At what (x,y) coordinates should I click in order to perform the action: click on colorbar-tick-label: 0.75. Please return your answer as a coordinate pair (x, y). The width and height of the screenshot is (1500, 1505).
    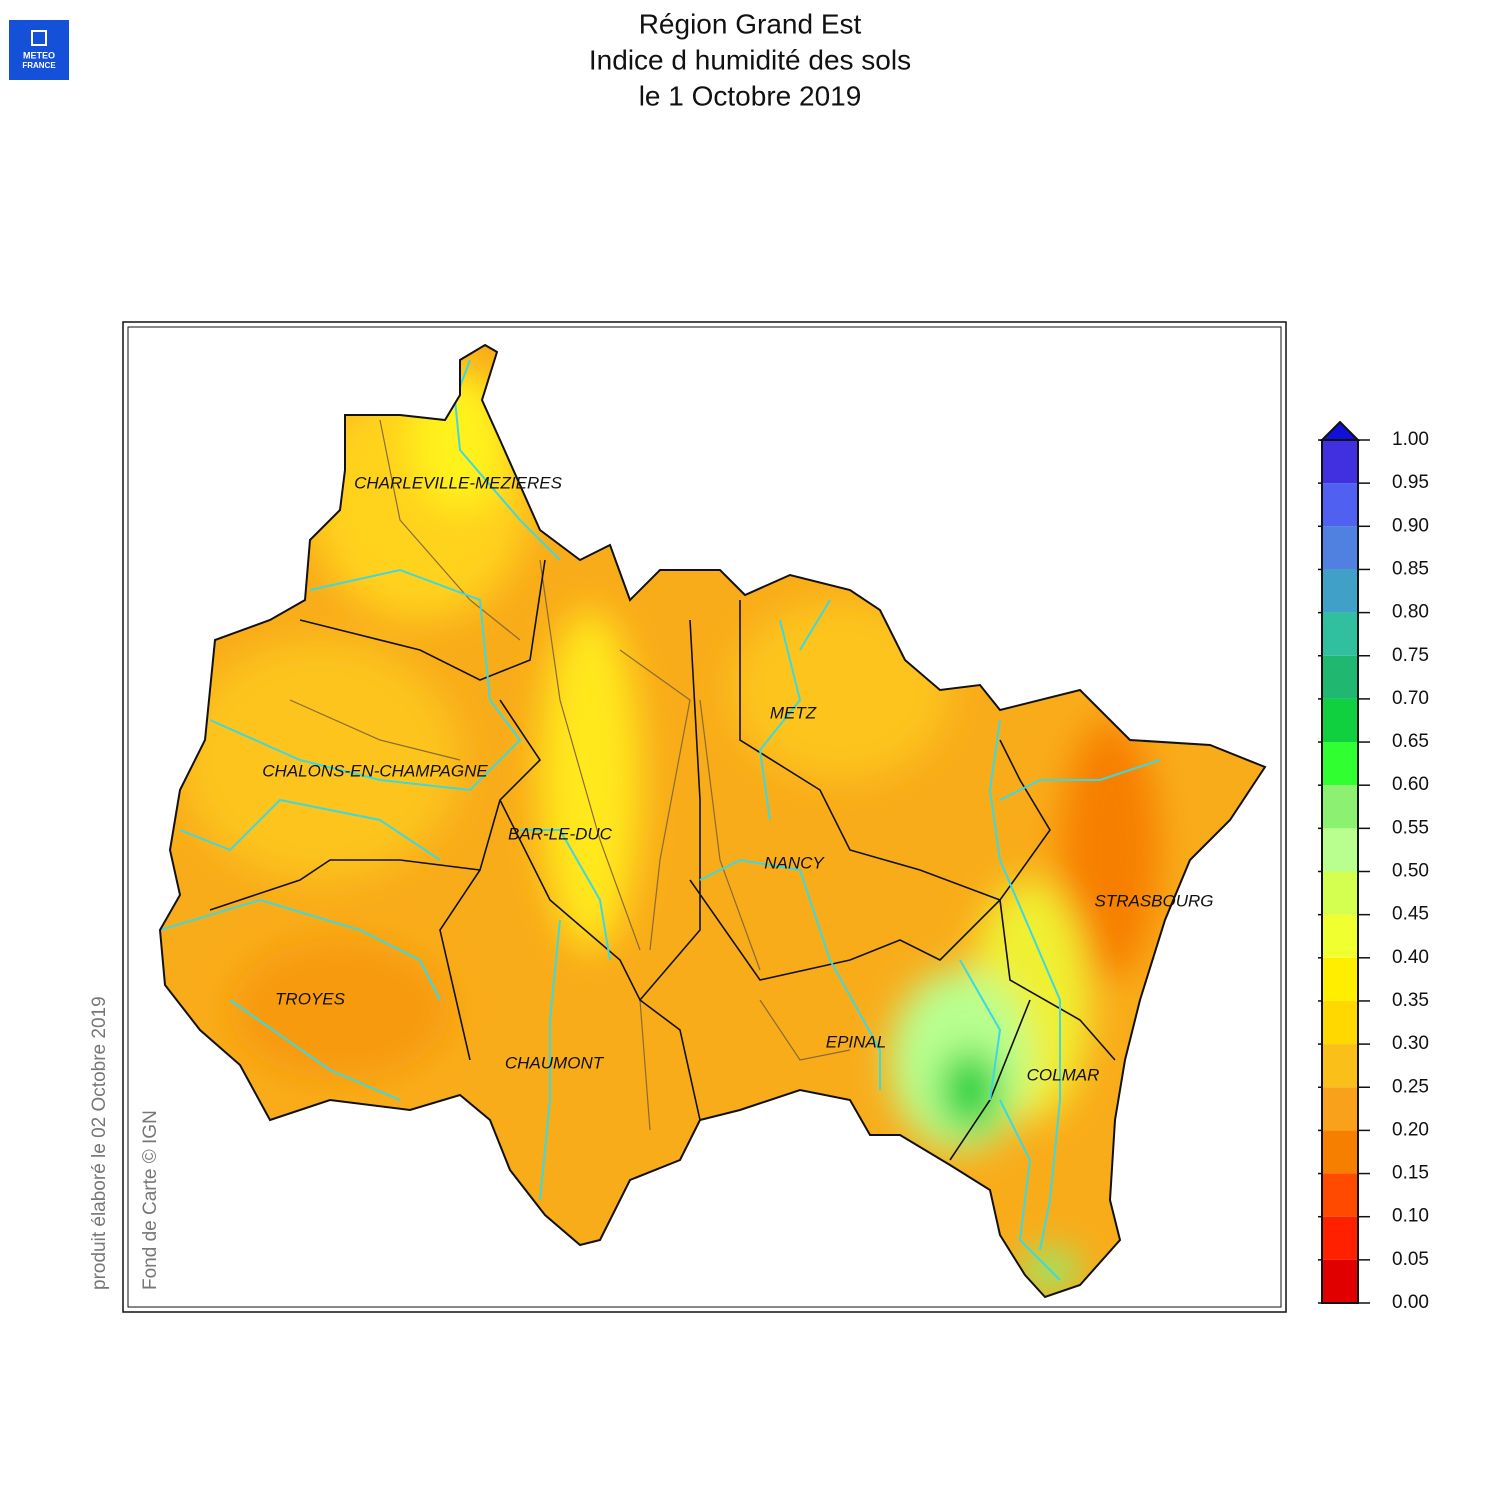
    Looking at the image, I should click on (1410, 655).